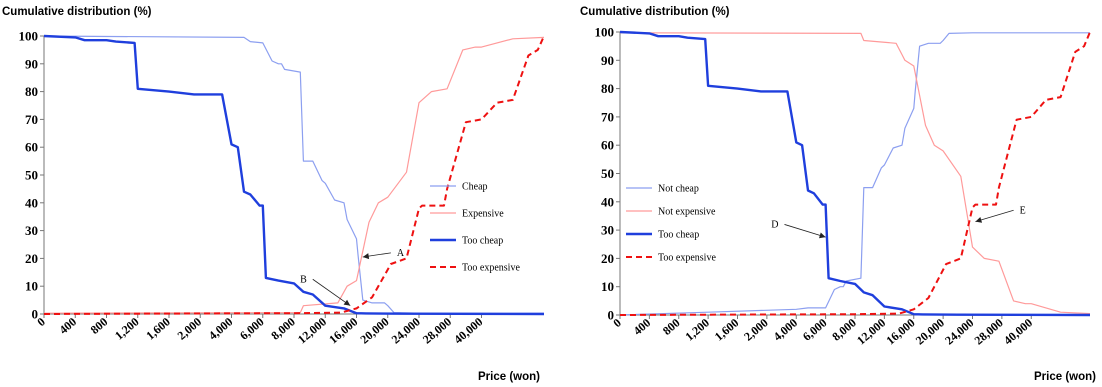  What do you see at coordinates (401, 253) in the screenshot?
I see `annotation-label: A` at bounding box center [401, 253].